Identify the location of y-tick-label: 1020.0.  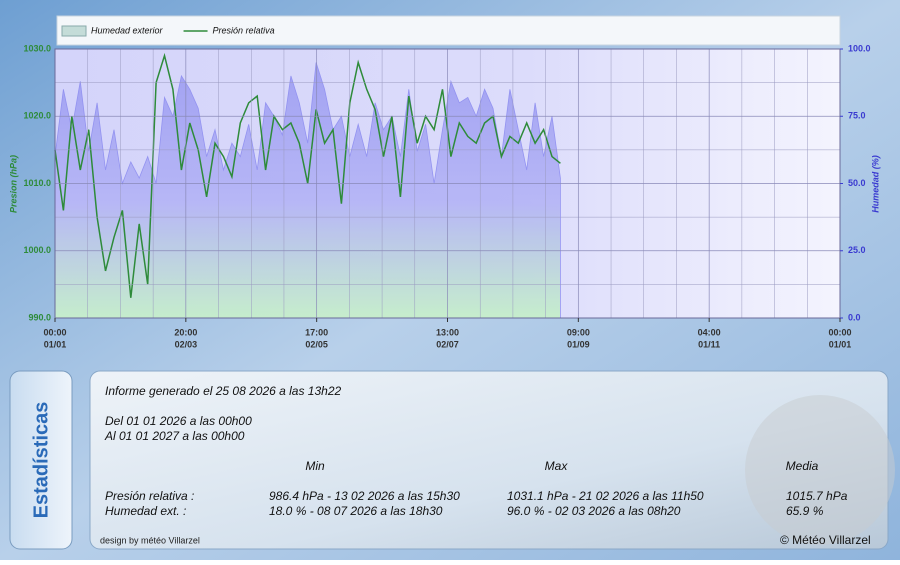
(37, 116).